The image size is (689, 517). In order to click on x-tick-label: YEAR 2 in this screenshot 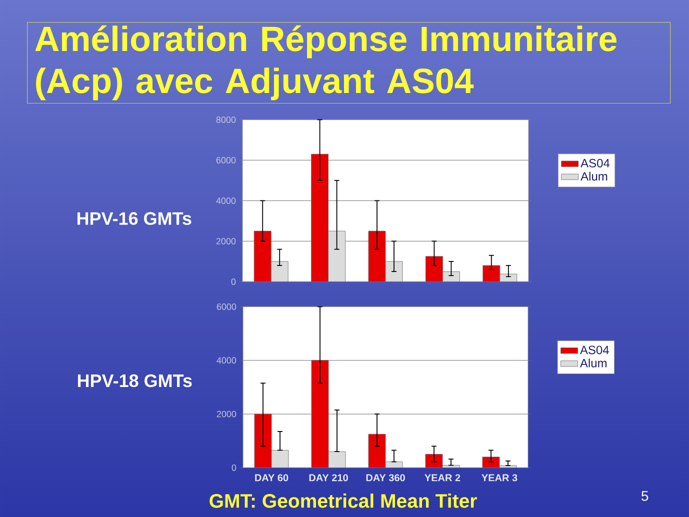, I will do `click(442, 478)`.